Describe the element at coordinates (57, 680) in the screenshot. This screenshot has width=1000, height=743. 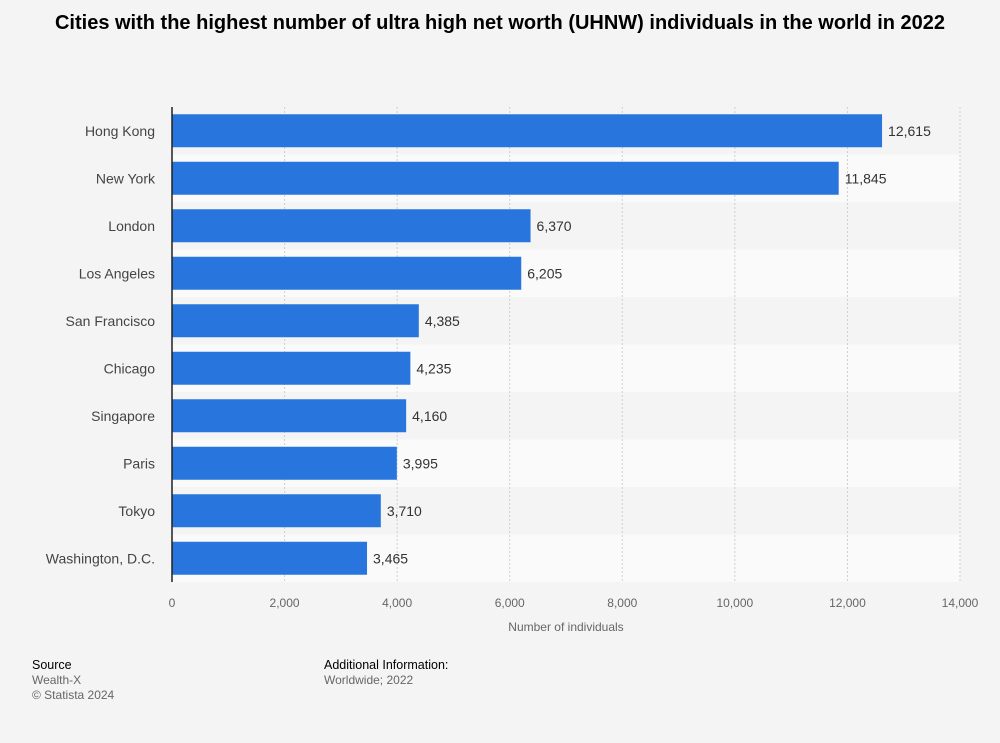
I see `source-name: Wealth-X` at that location.